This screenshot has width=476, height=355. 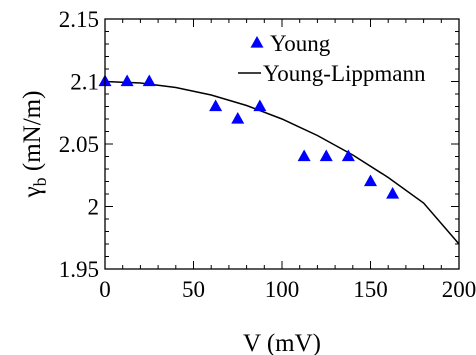 I want to click on x-tick-label: 200, so click(x=459, y=289).